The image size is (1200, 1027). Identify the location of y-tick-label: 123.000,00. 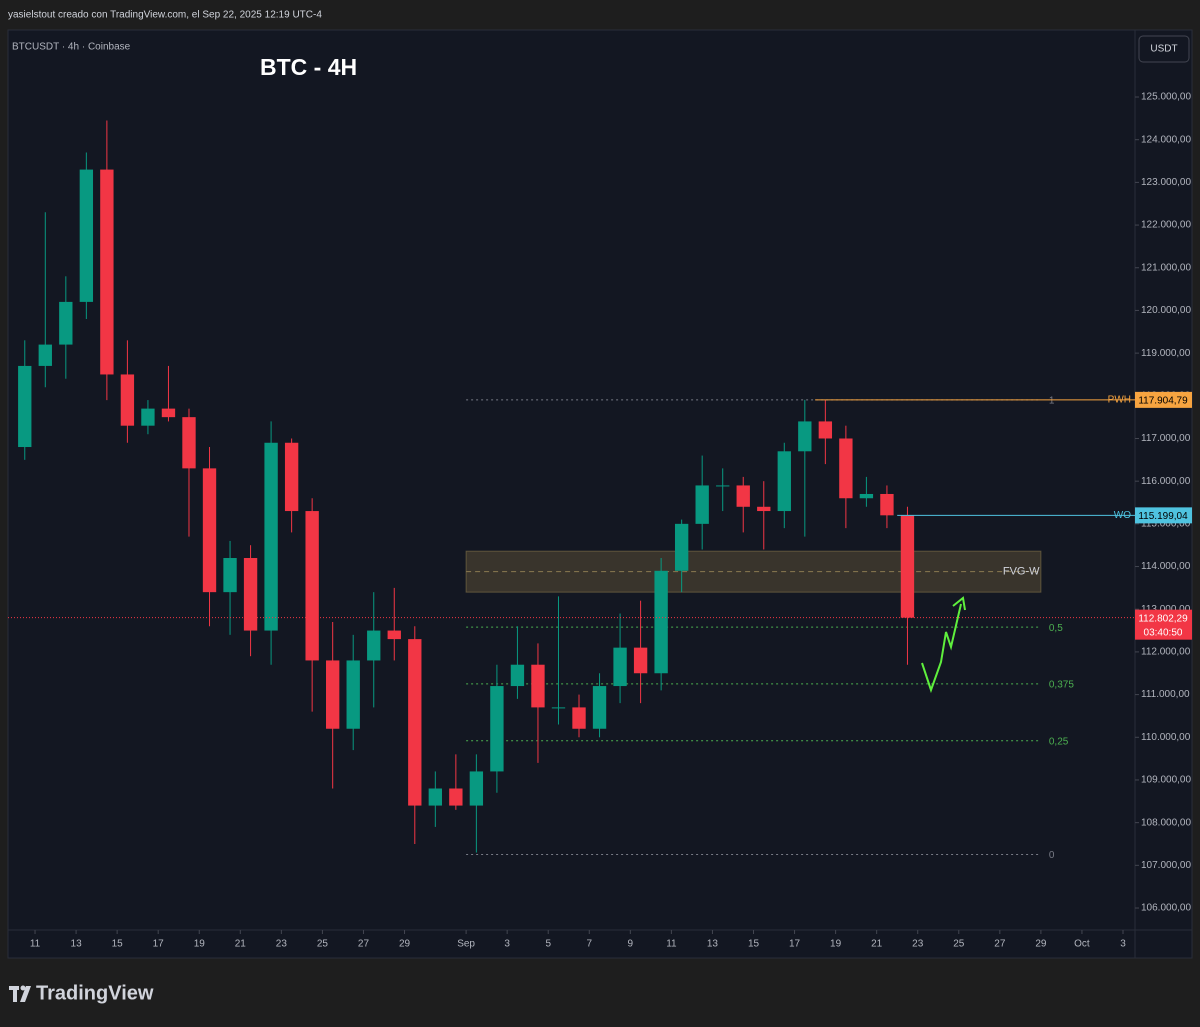
(1166, 182).